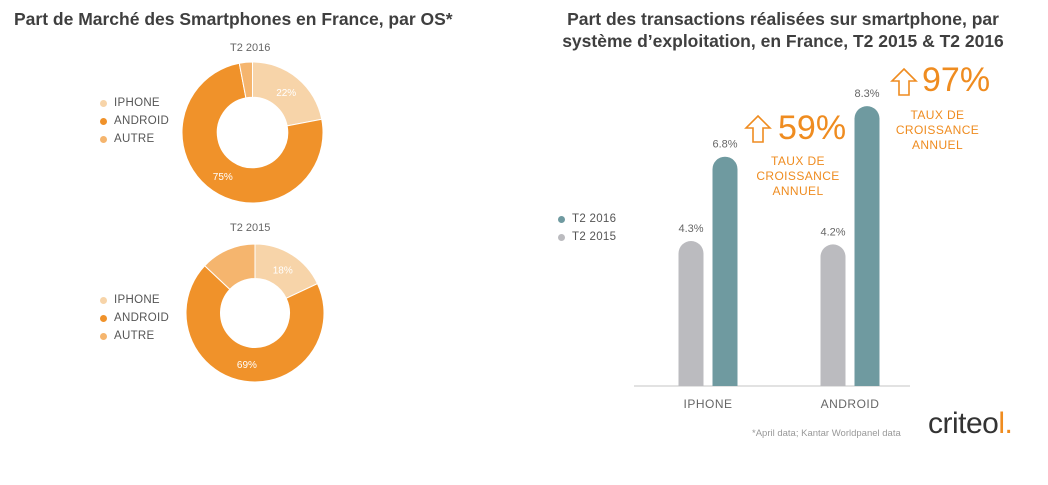 This screenshot has height=485, width=1048. Describe the element at coordinates (250, 228) in the screenshot. I see `donut-2015-title: T2 2015` at that location.